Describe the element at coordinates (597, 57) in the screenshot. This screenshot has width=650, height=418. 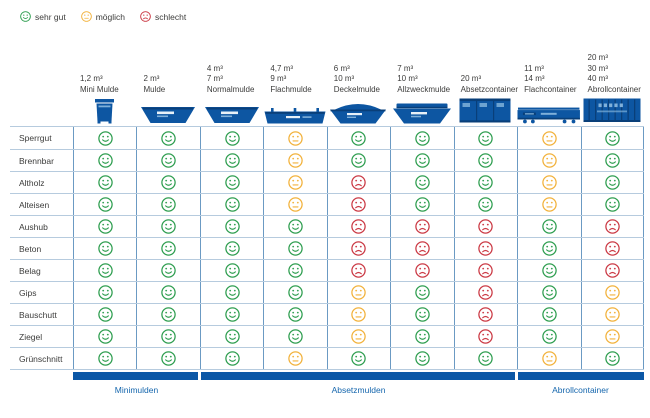
I see `column-size: 20 m³` at that location.